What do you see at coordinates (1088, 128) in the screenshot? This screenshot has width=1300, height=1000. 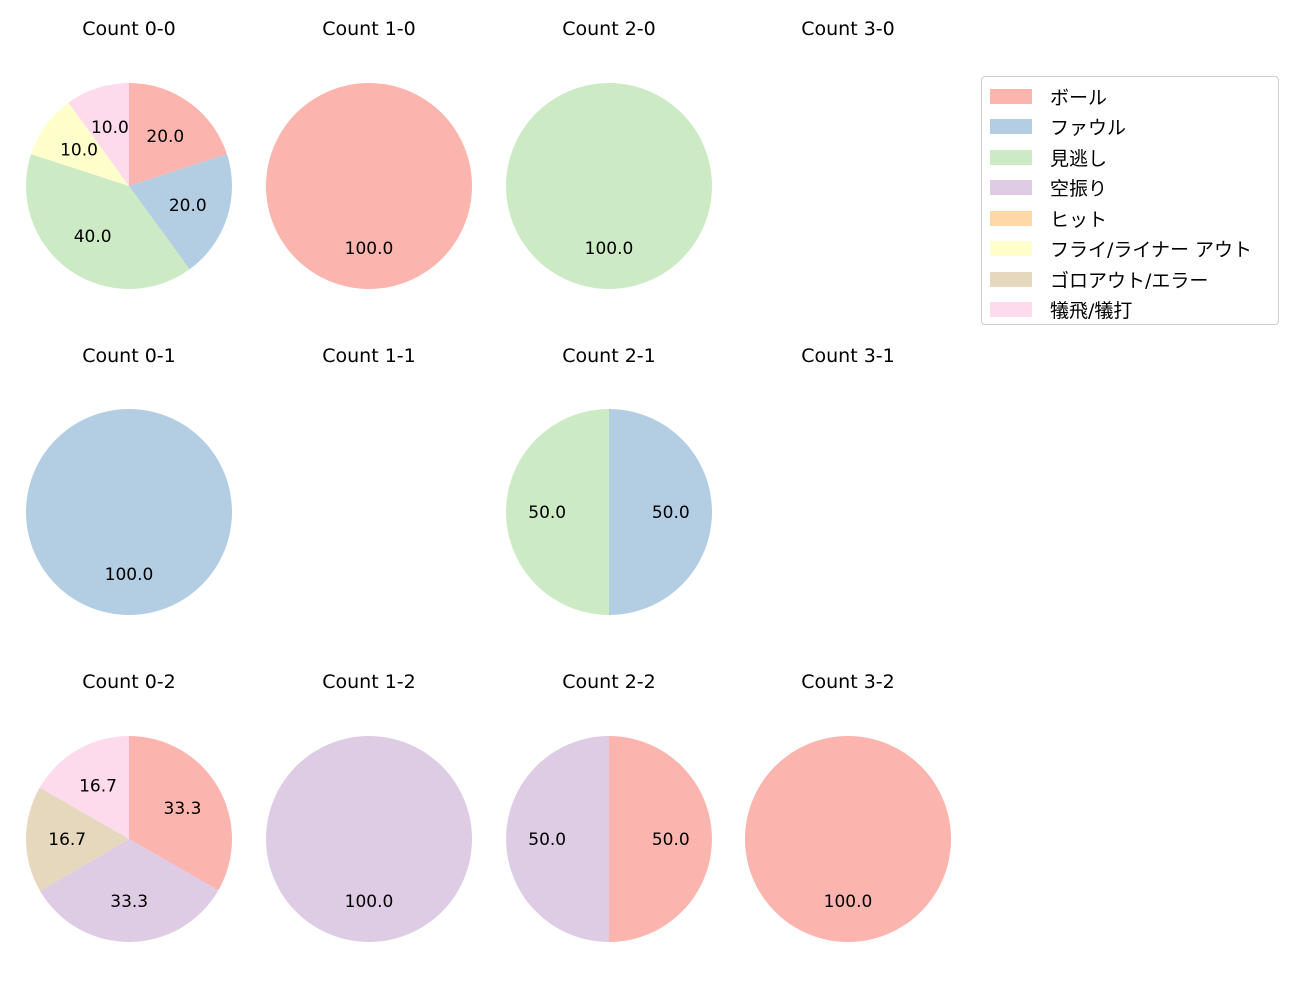 I see `legend-label: ファウル` at bounding box center [1088, 128].